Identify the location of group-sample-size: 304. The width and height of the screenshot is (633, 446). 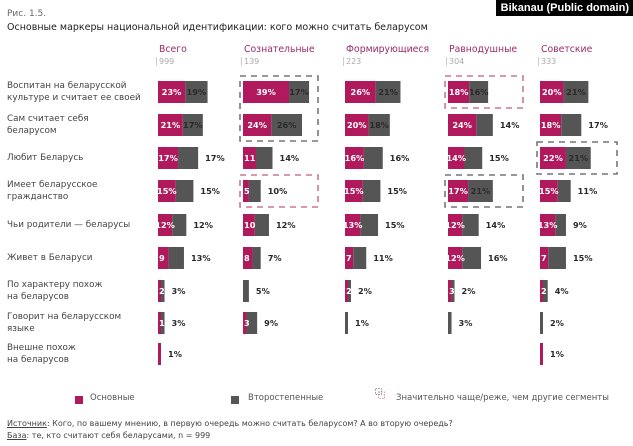
(455, 61).